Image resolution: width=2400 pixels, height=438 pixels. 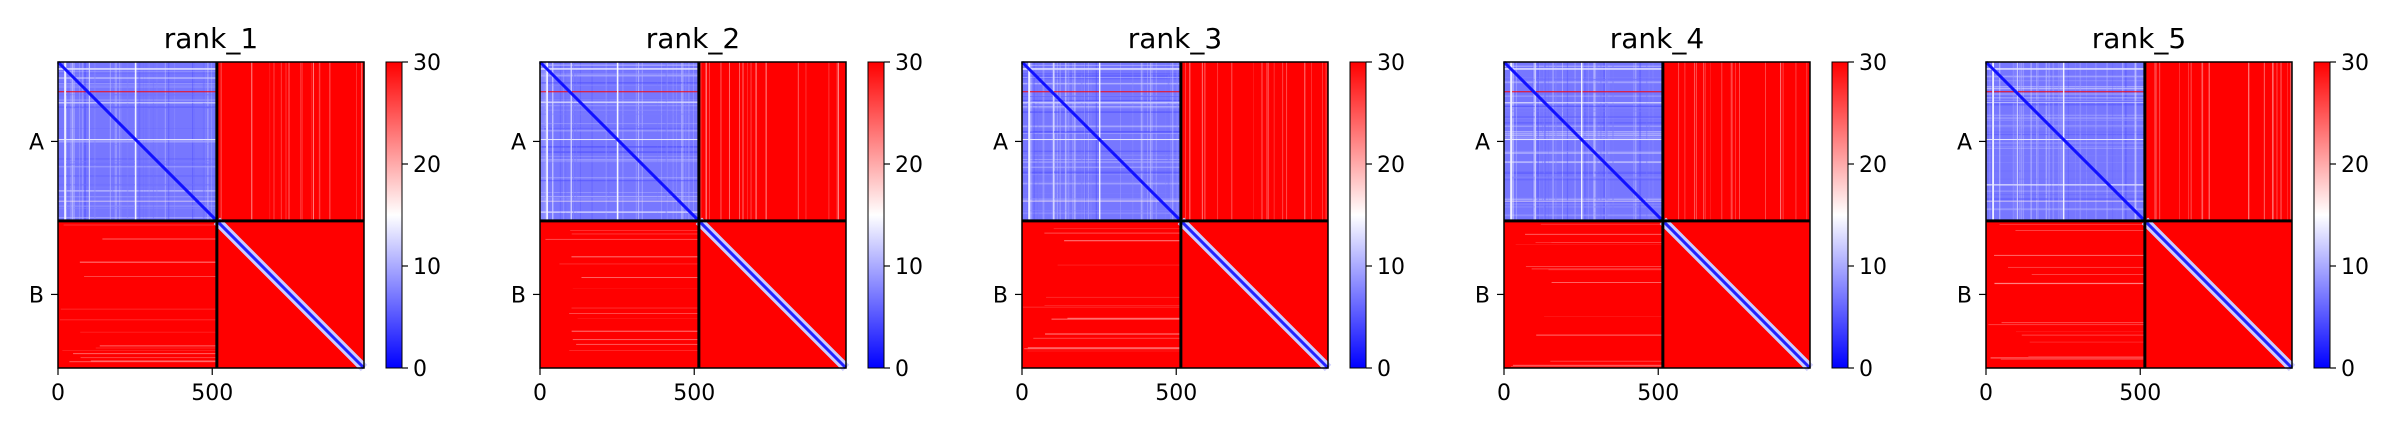 I want to click on axes-frame, so click(x=1657, y=215).